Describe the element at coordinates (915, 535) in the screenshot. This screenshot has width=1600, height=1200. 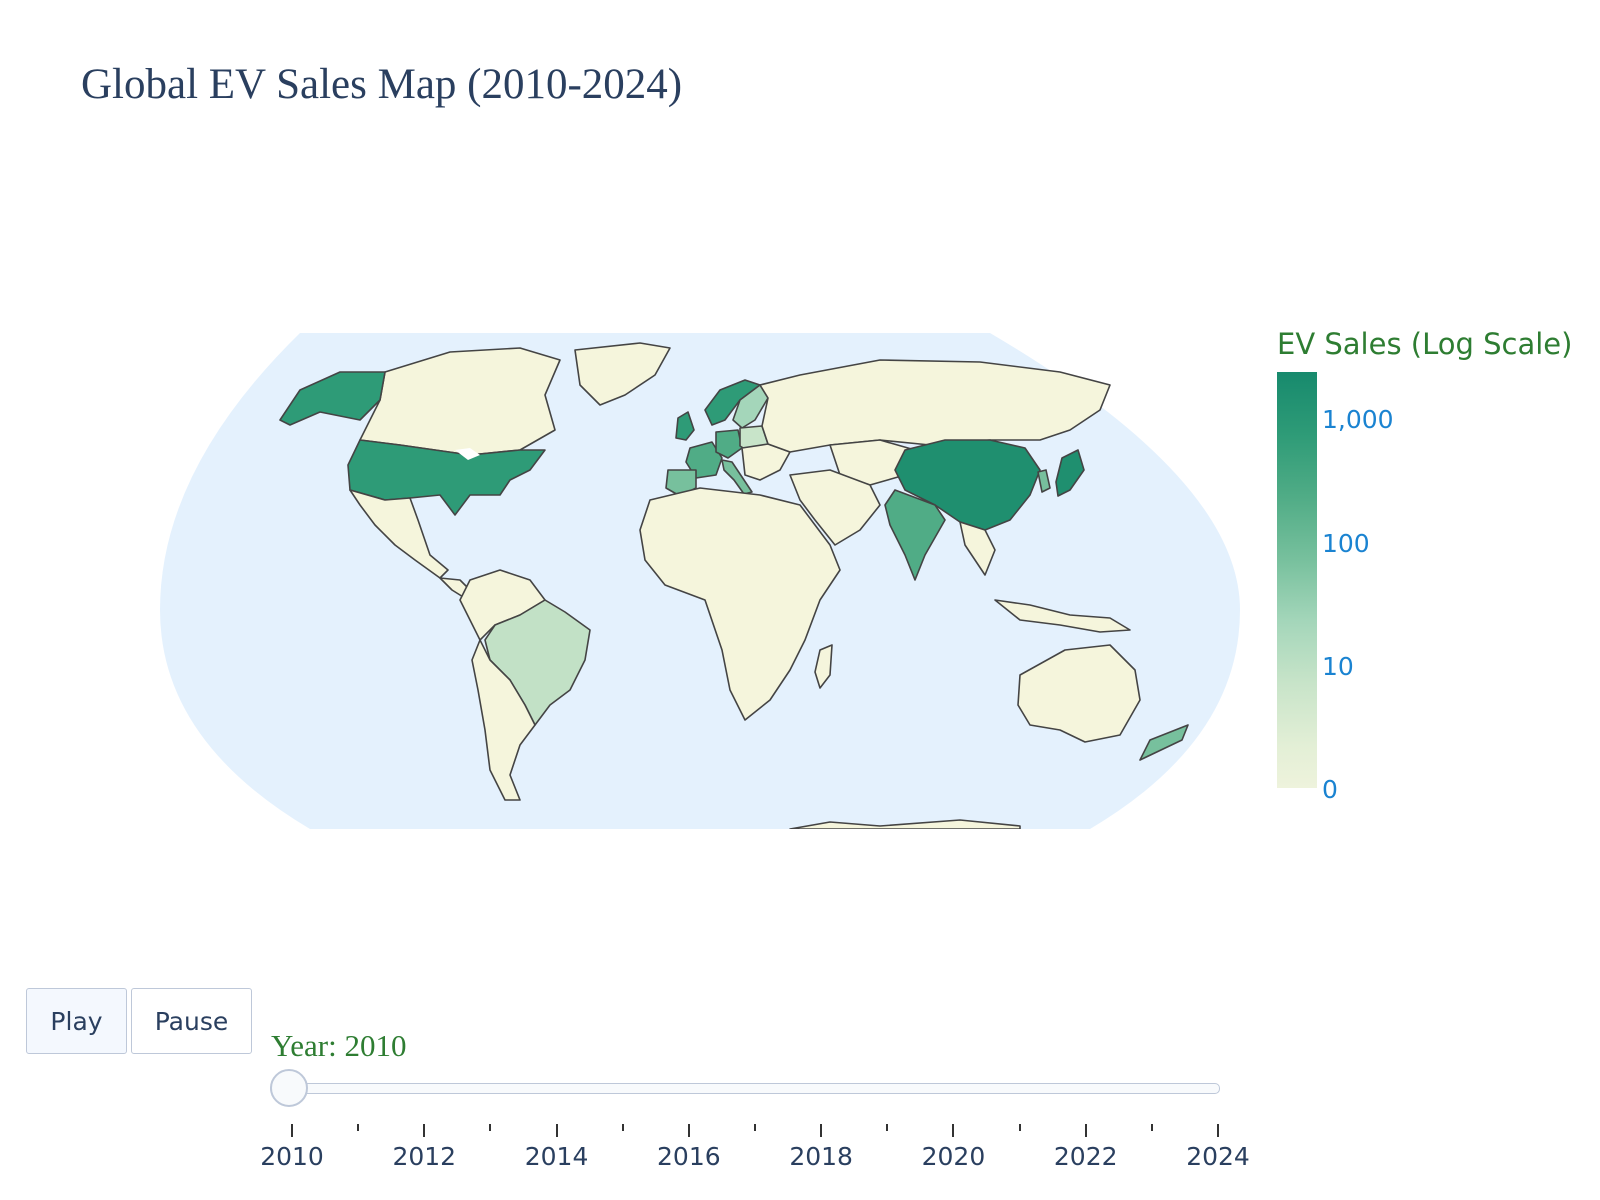
I see `country-india` at that location.